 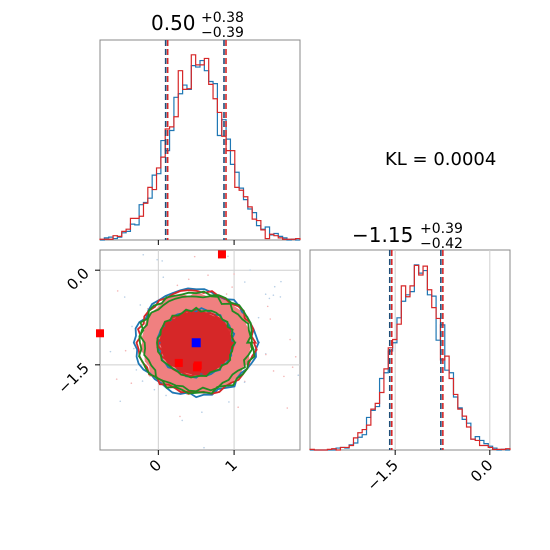 I want to click on truth-marker, so click(x=196, y=343).